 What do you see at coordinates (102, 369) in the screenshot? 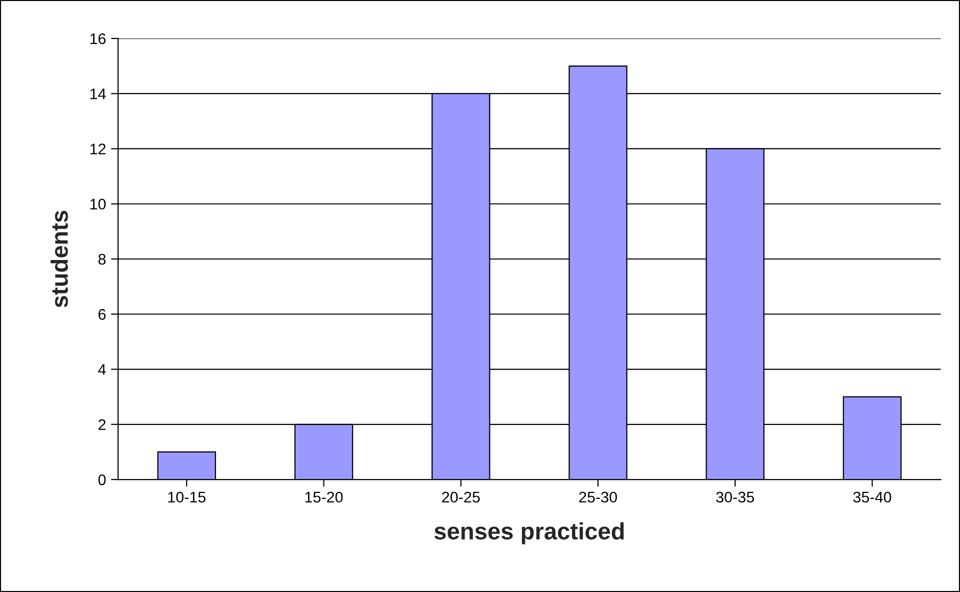
I see `y-tick-label: 4` at bounding box center [102, 369].